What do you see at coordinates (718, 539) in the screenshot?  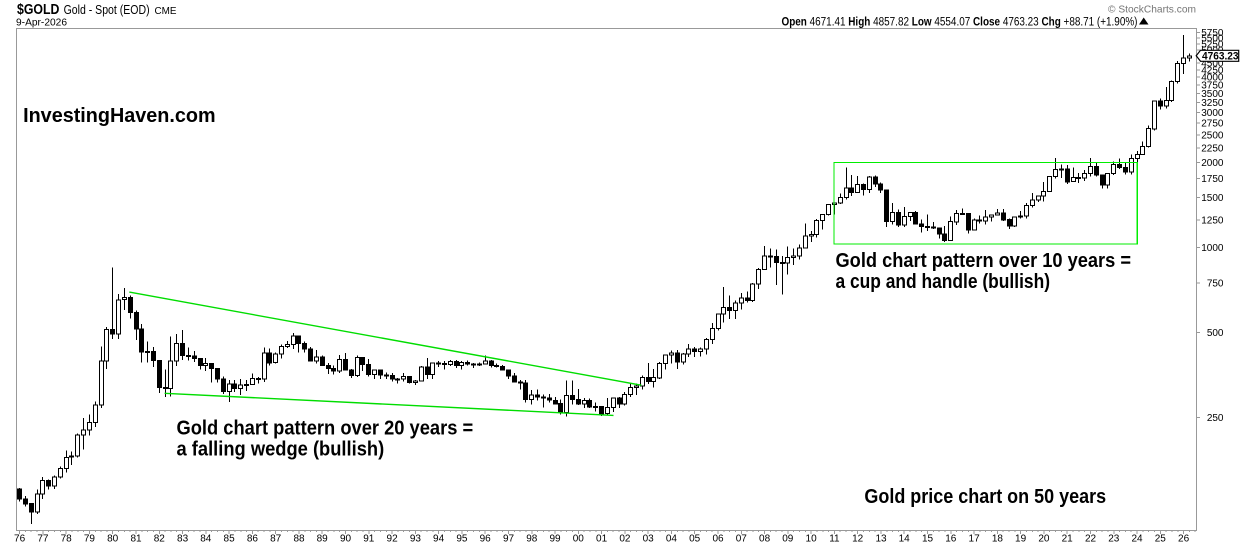 I see `svg-text: 06` at bounding box center [718, 539].